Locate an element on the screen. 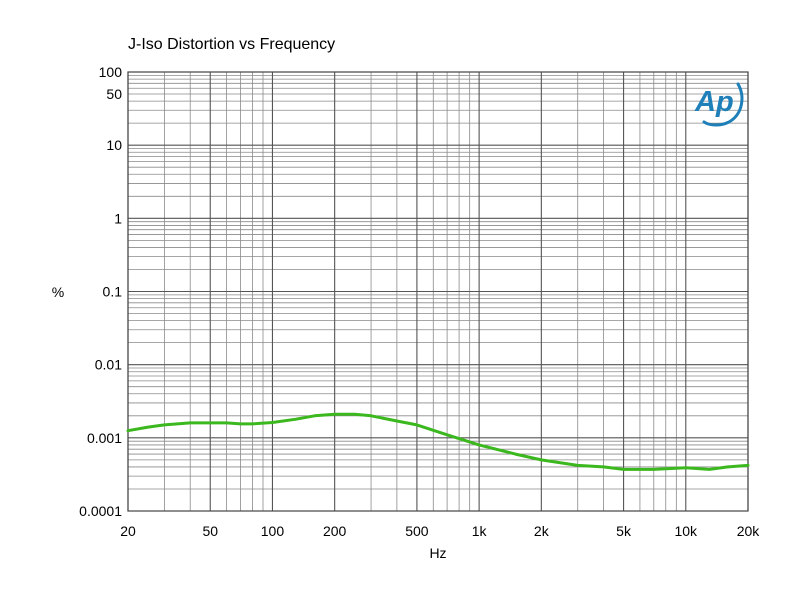  y-tick-label: 0.1 is located at coordinates (113, 292).